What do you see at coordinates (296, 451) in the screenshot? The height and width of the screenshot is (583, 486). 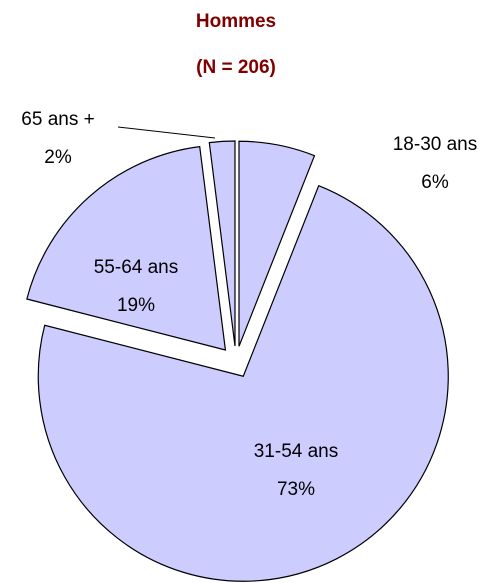 I see `slice-label: 31-54 ans` at bounding box center [296, 451].